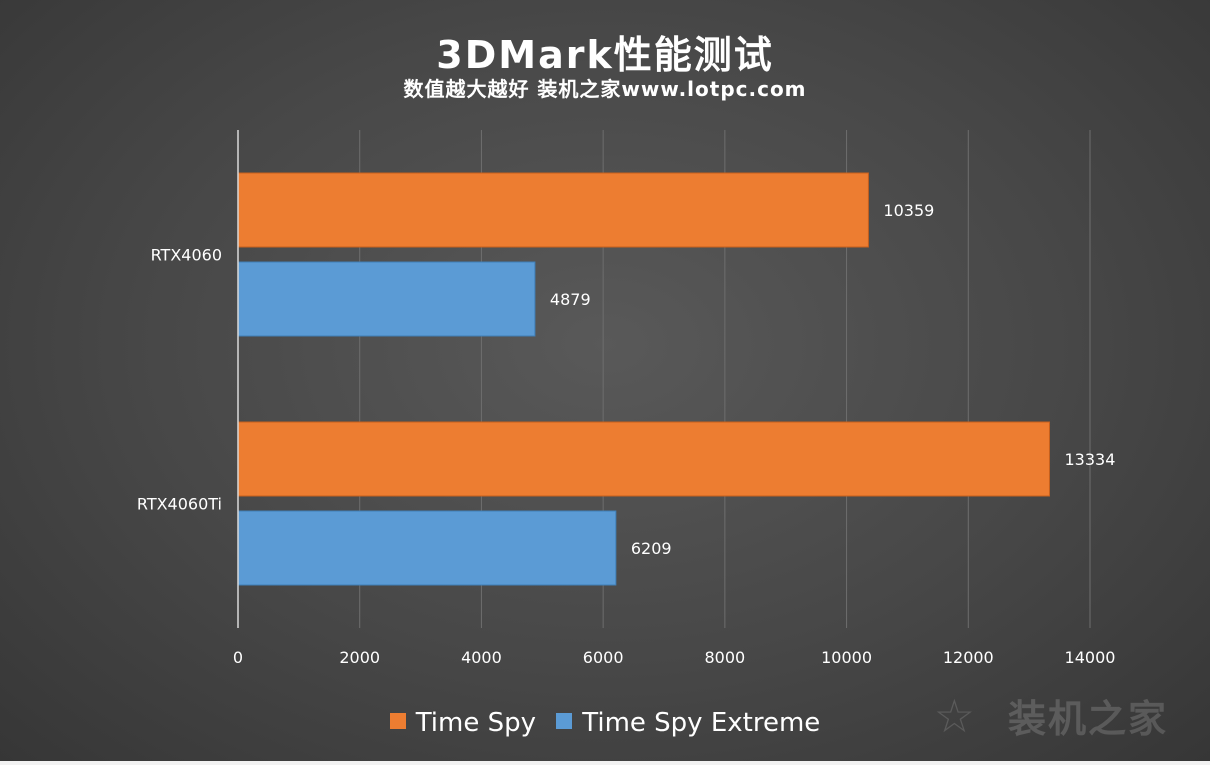 Image resolution: width=1210 pixels, height=765 pixels. I want to click on data-label-rtx4060-time-spy-extreme: 4879, so click(570, 299).